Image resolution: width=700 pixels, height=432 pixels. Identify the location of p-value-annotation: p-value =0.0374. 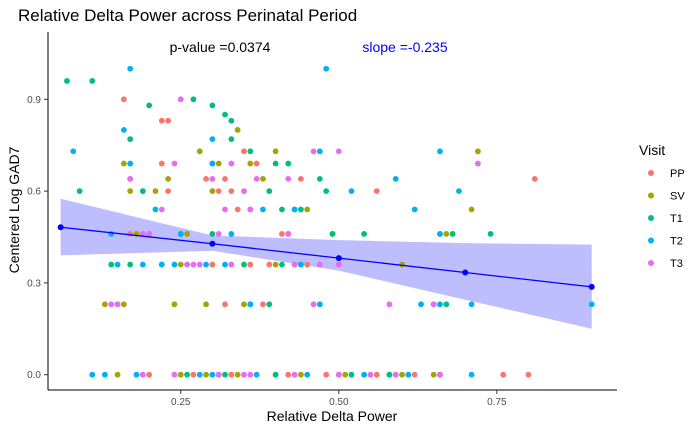
(220, 47).